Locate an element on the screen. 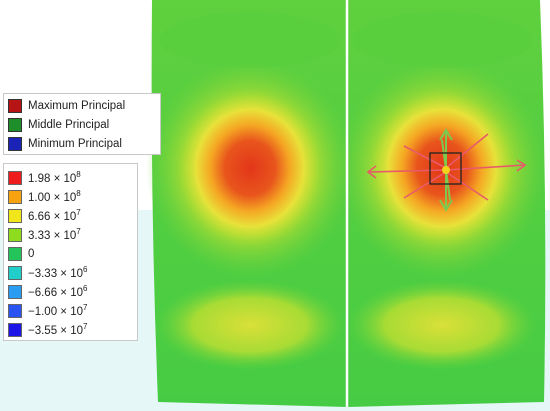 Image resolution: width=550 pixels, height=411 pixels. scale-entry: −3.55 × 10⁷ is located at coordinates (47, 329).